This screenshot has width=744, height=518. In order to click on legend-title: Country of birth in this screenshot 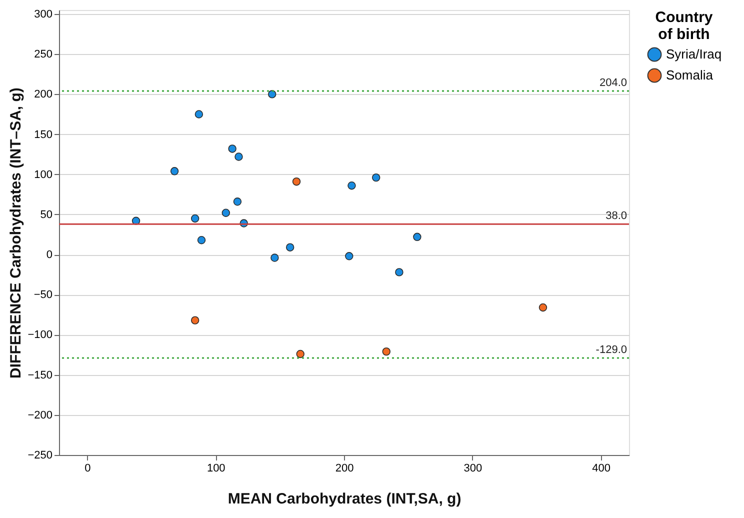, I will do `click(684, 26)`.